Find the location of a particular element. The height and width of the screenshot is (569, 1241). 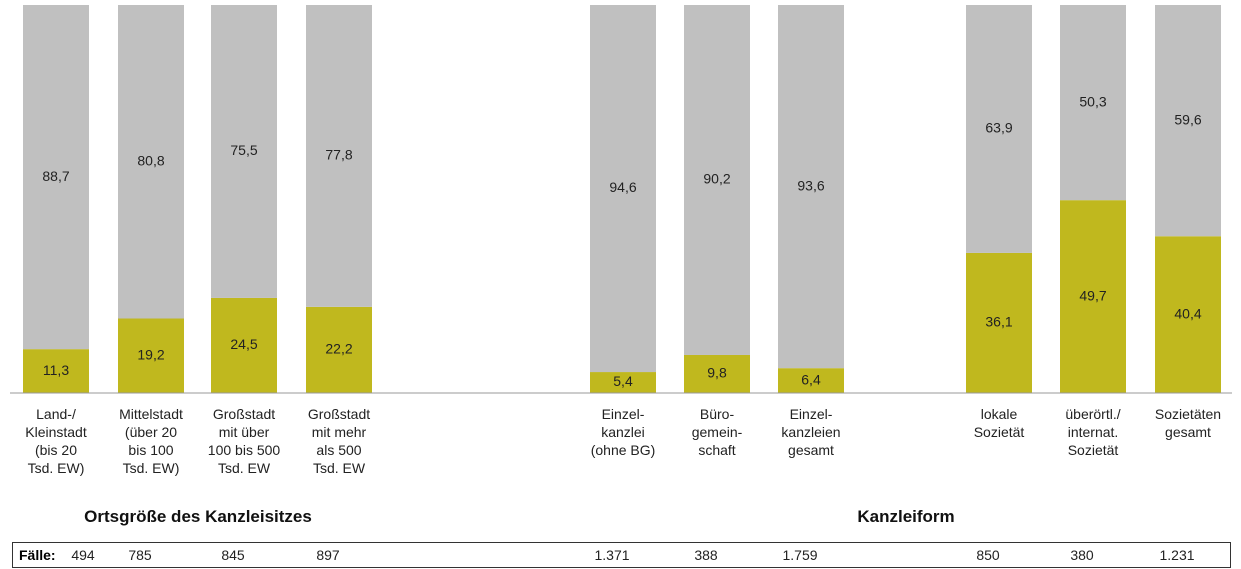

x-tick-label: lokale Sozietät is located at coordinates (999, 423).